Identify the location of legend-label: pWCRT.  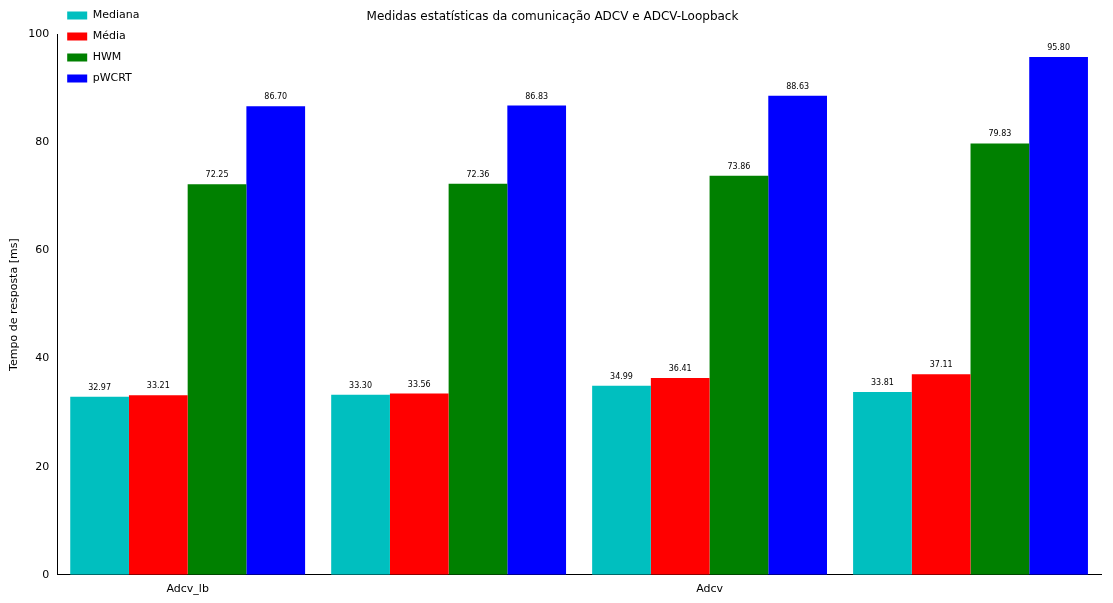
(112, 78).